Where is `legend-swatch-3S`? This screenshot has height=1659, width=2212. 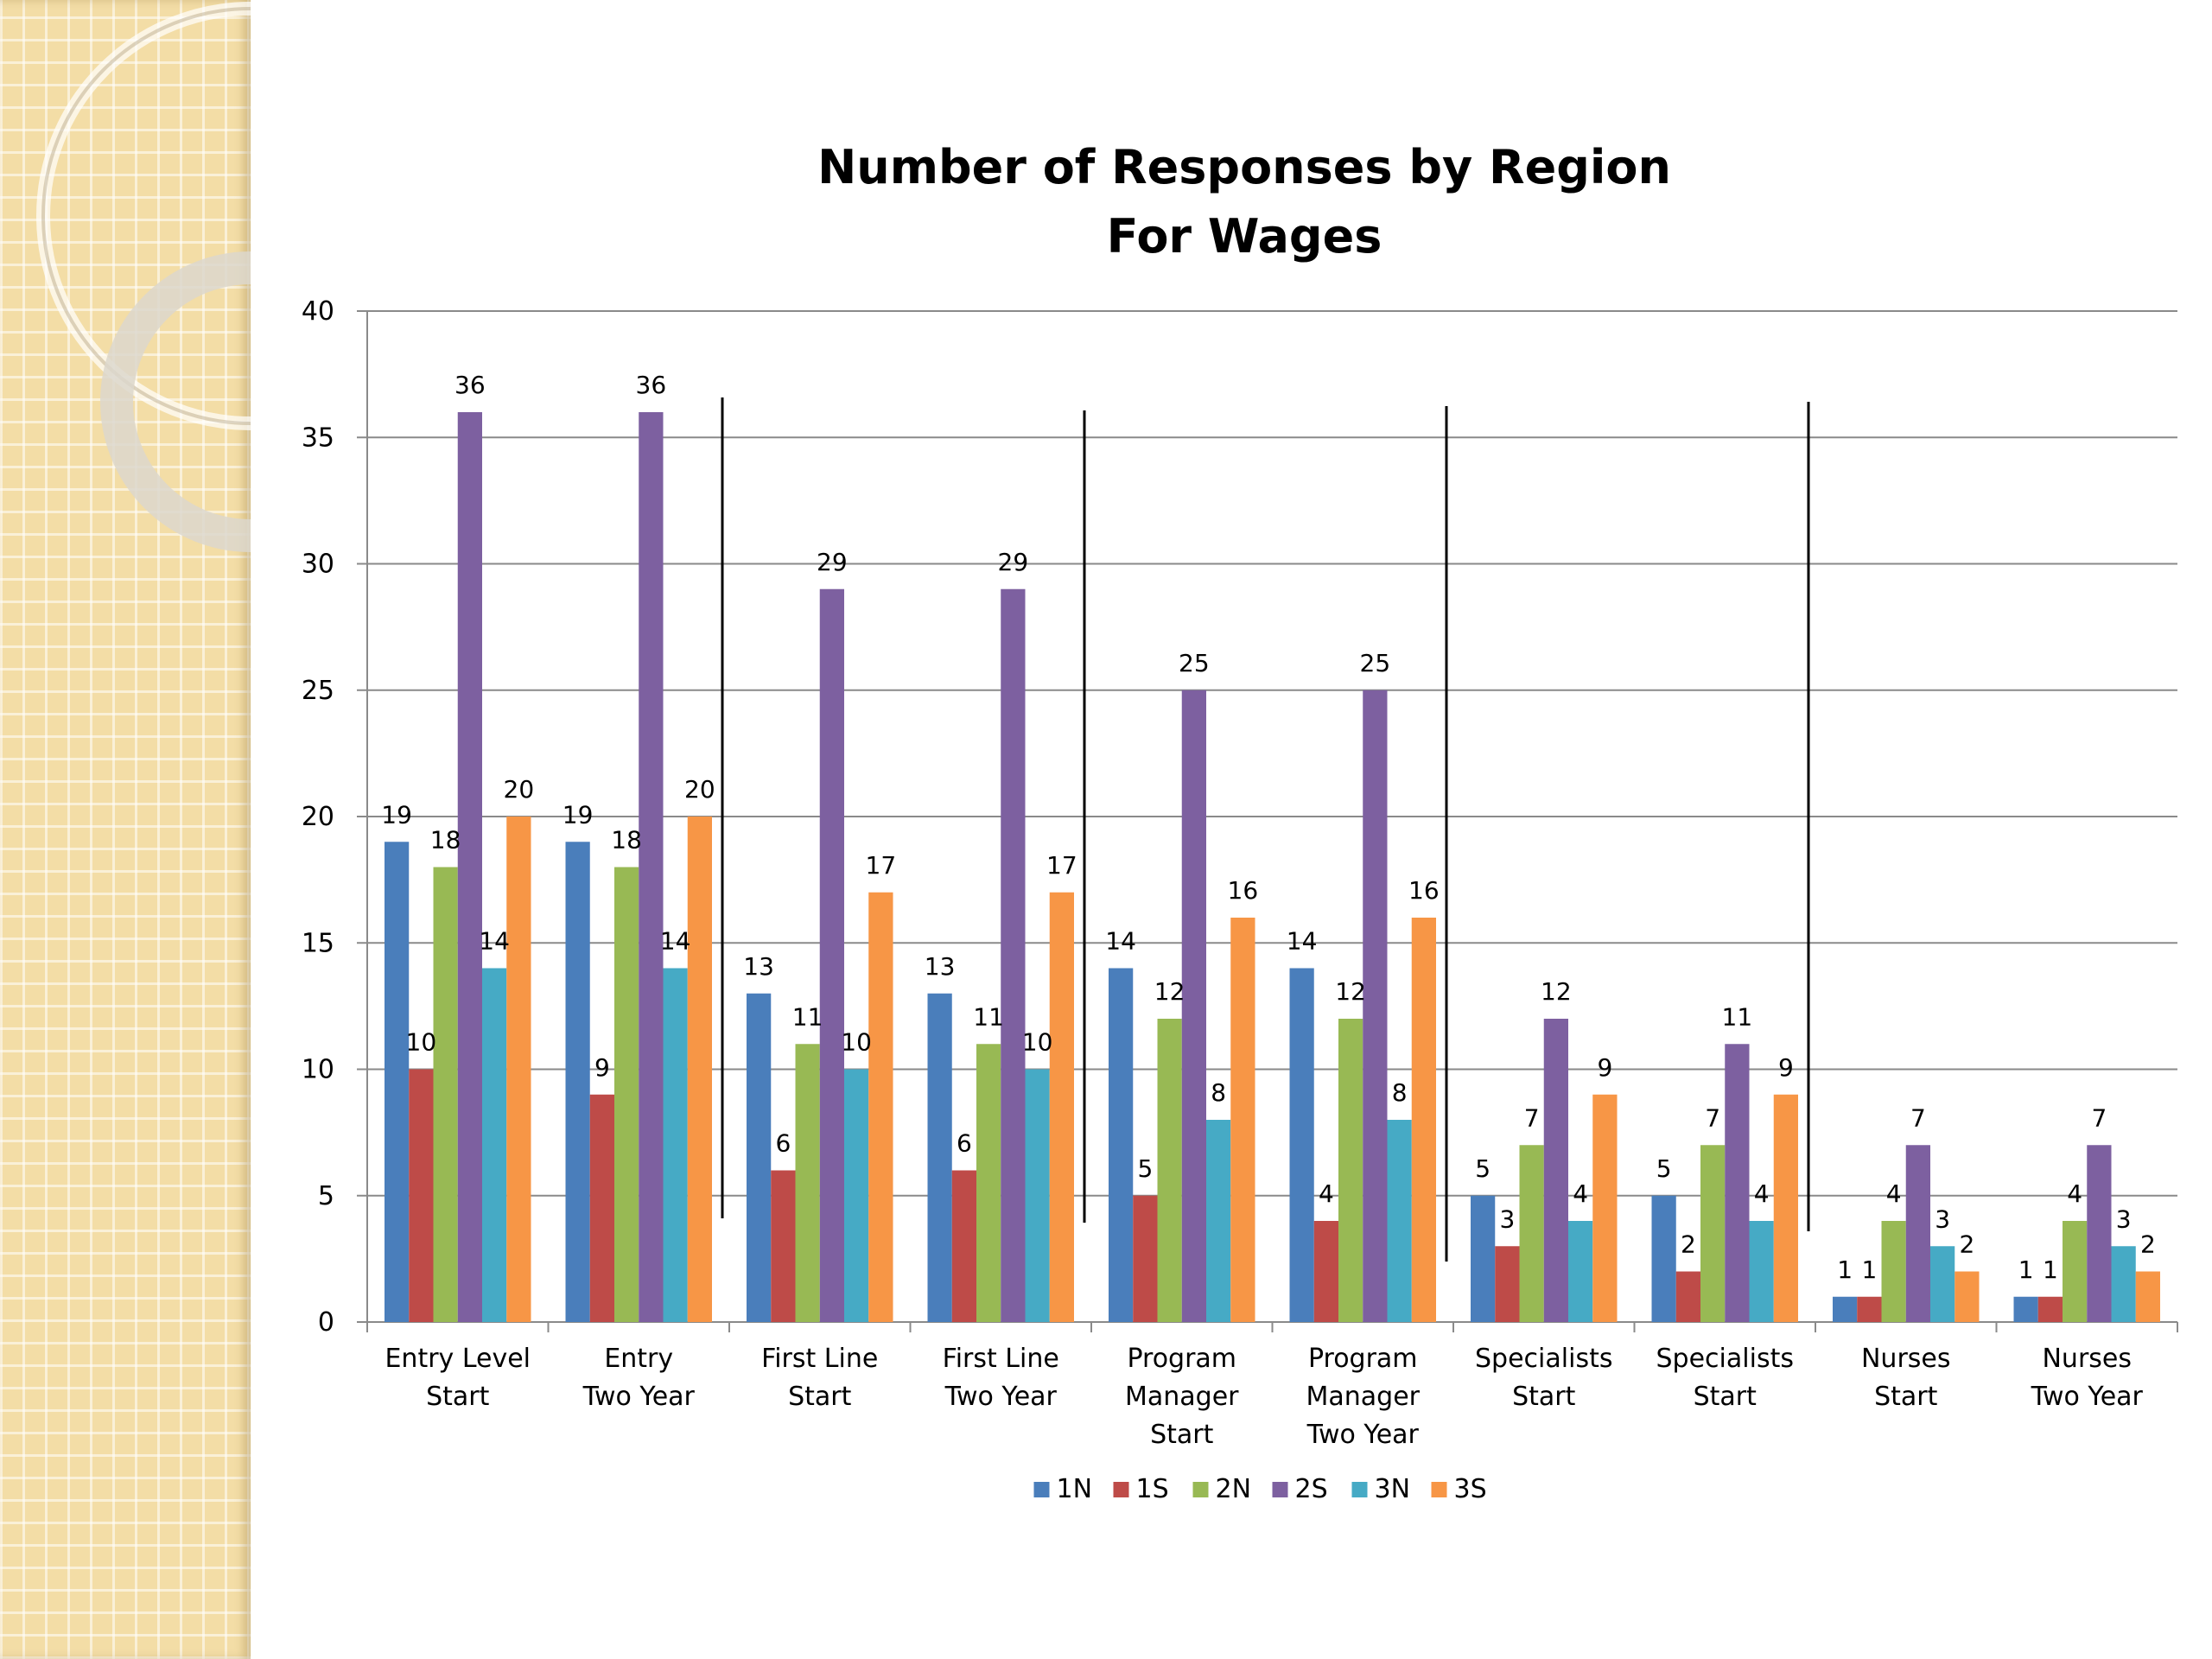
legend-swatch-3S is located at coordinates (1439, 1489).